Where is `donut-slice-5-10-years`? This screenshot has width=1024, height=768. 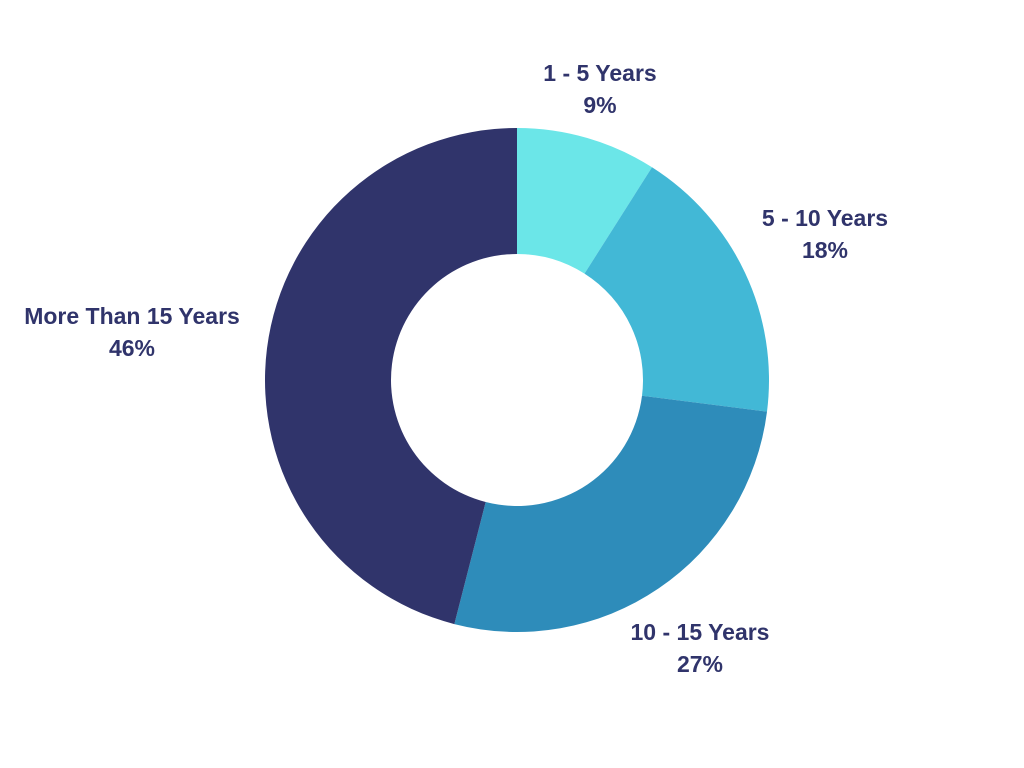 donut-slice-5-10-years is located at coordinates (676, 289).